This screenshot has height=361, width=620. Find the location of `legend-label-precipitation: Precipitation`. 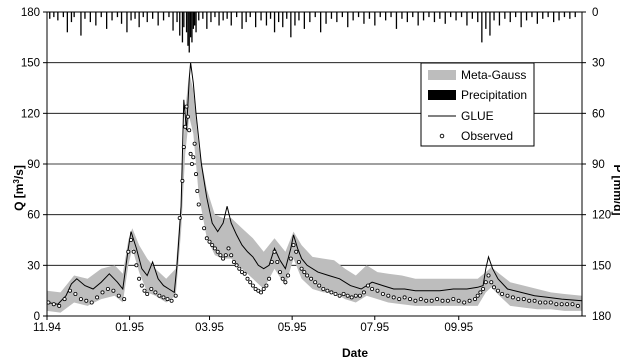

legend-label-precipitation: Precipitation is located at coordinates (494, 95).